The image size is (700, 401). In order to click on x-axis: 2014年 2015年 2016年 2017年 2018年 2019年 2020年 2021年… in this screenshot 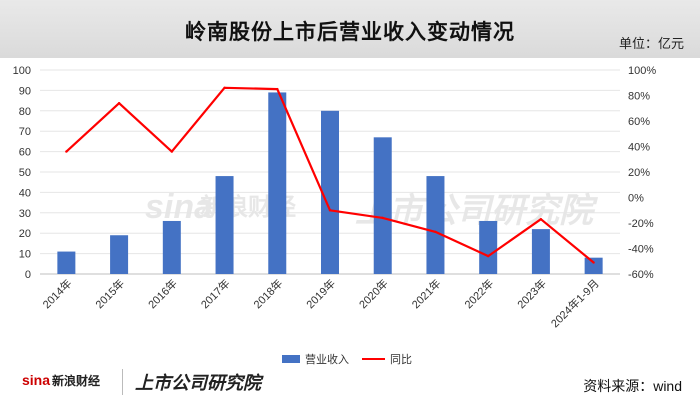, I will do `click(320, 303)`.